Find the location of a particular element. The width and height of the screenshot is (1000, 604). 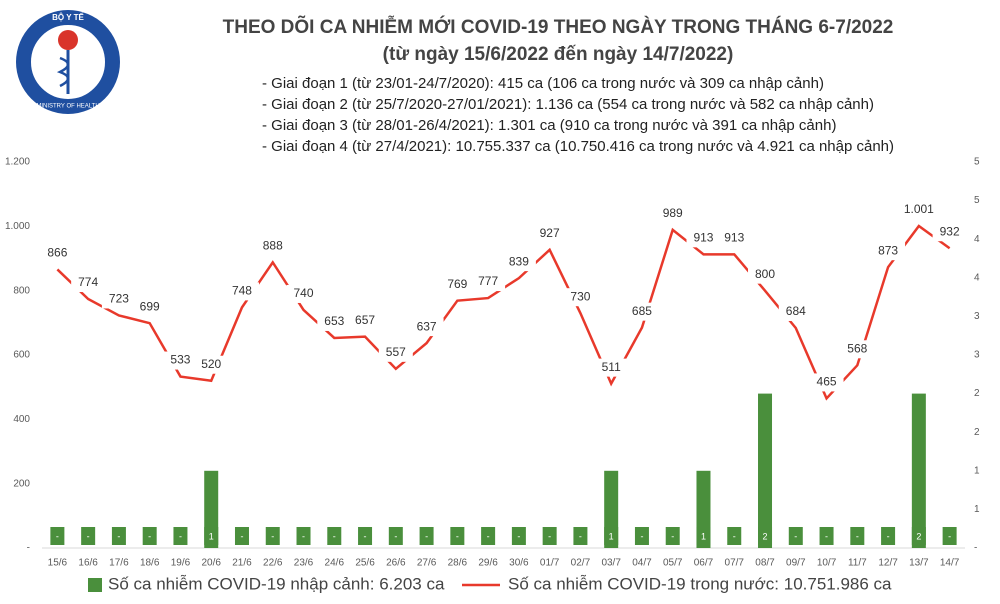

x-tick-label: 19/6 is located at coordinates (181, 563).